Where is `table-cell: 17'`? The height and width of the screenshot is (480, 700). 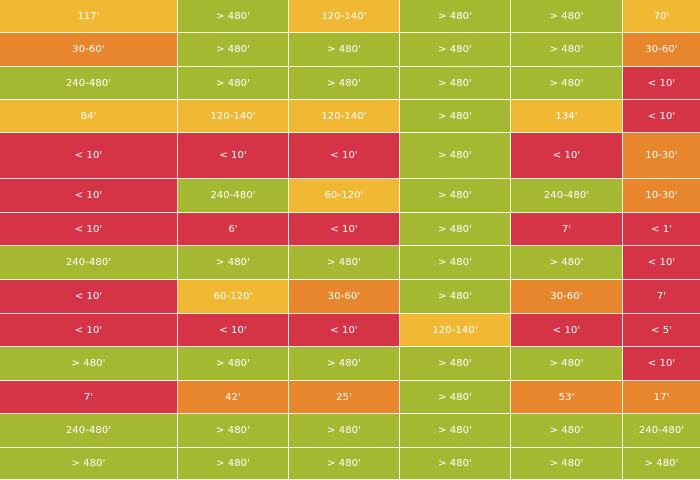
table-cell: 17' is located at coordinates (661, 397).